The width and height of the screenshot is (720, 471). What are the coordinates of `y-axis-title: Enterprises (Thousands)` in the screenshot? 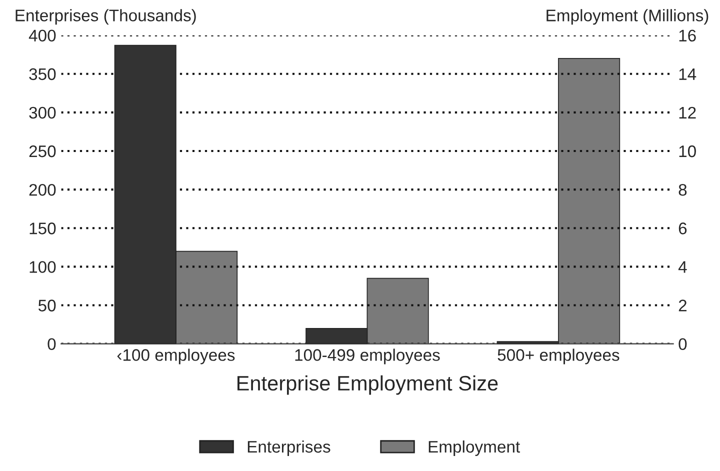 It's located at (106, 17).